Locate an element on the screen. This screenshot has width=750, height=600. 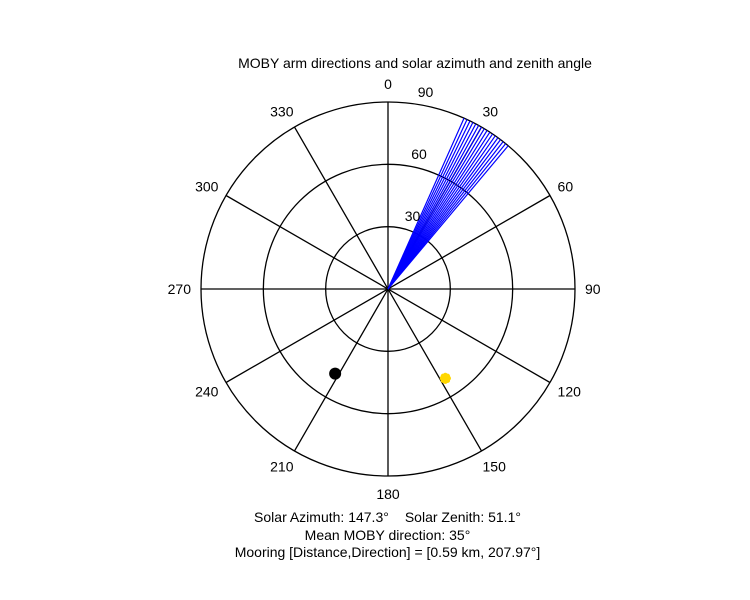
angle-label-120: 120 is located at coordinates (570, 392).